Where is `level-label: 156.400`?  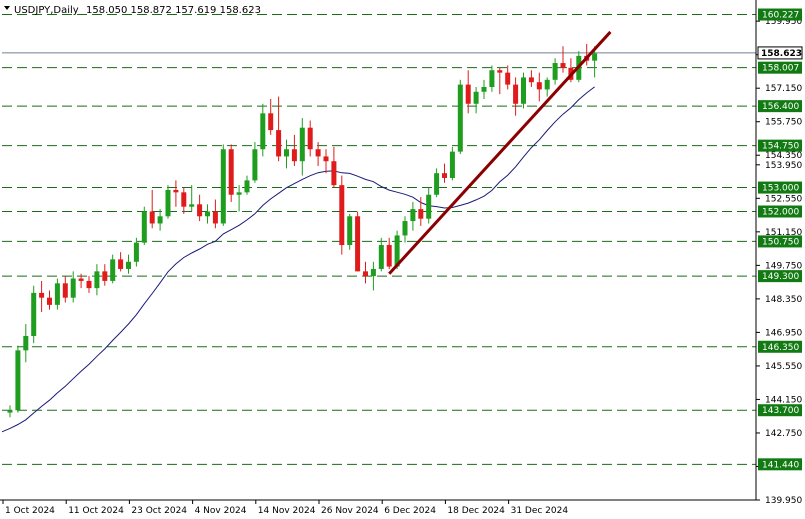 level-label: 156.400 is located at coordinates (780, 107).